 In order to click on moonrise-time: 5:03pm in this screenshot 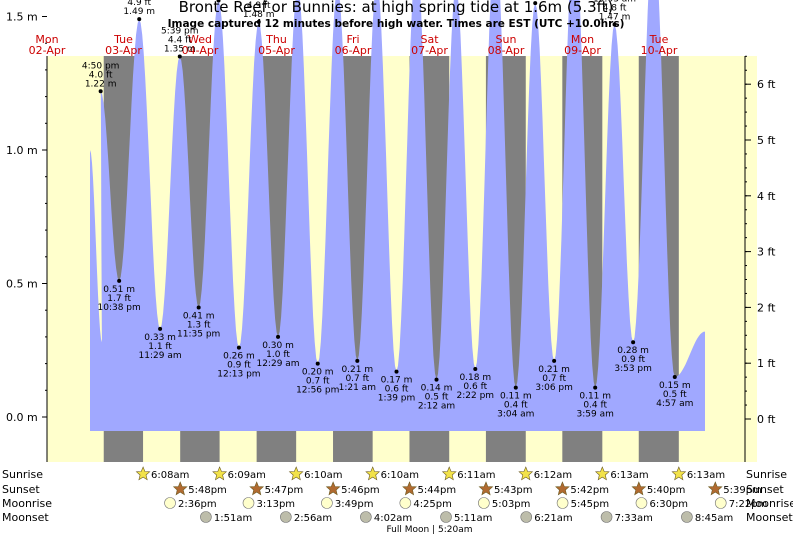, I will do `click(511, 504)`.